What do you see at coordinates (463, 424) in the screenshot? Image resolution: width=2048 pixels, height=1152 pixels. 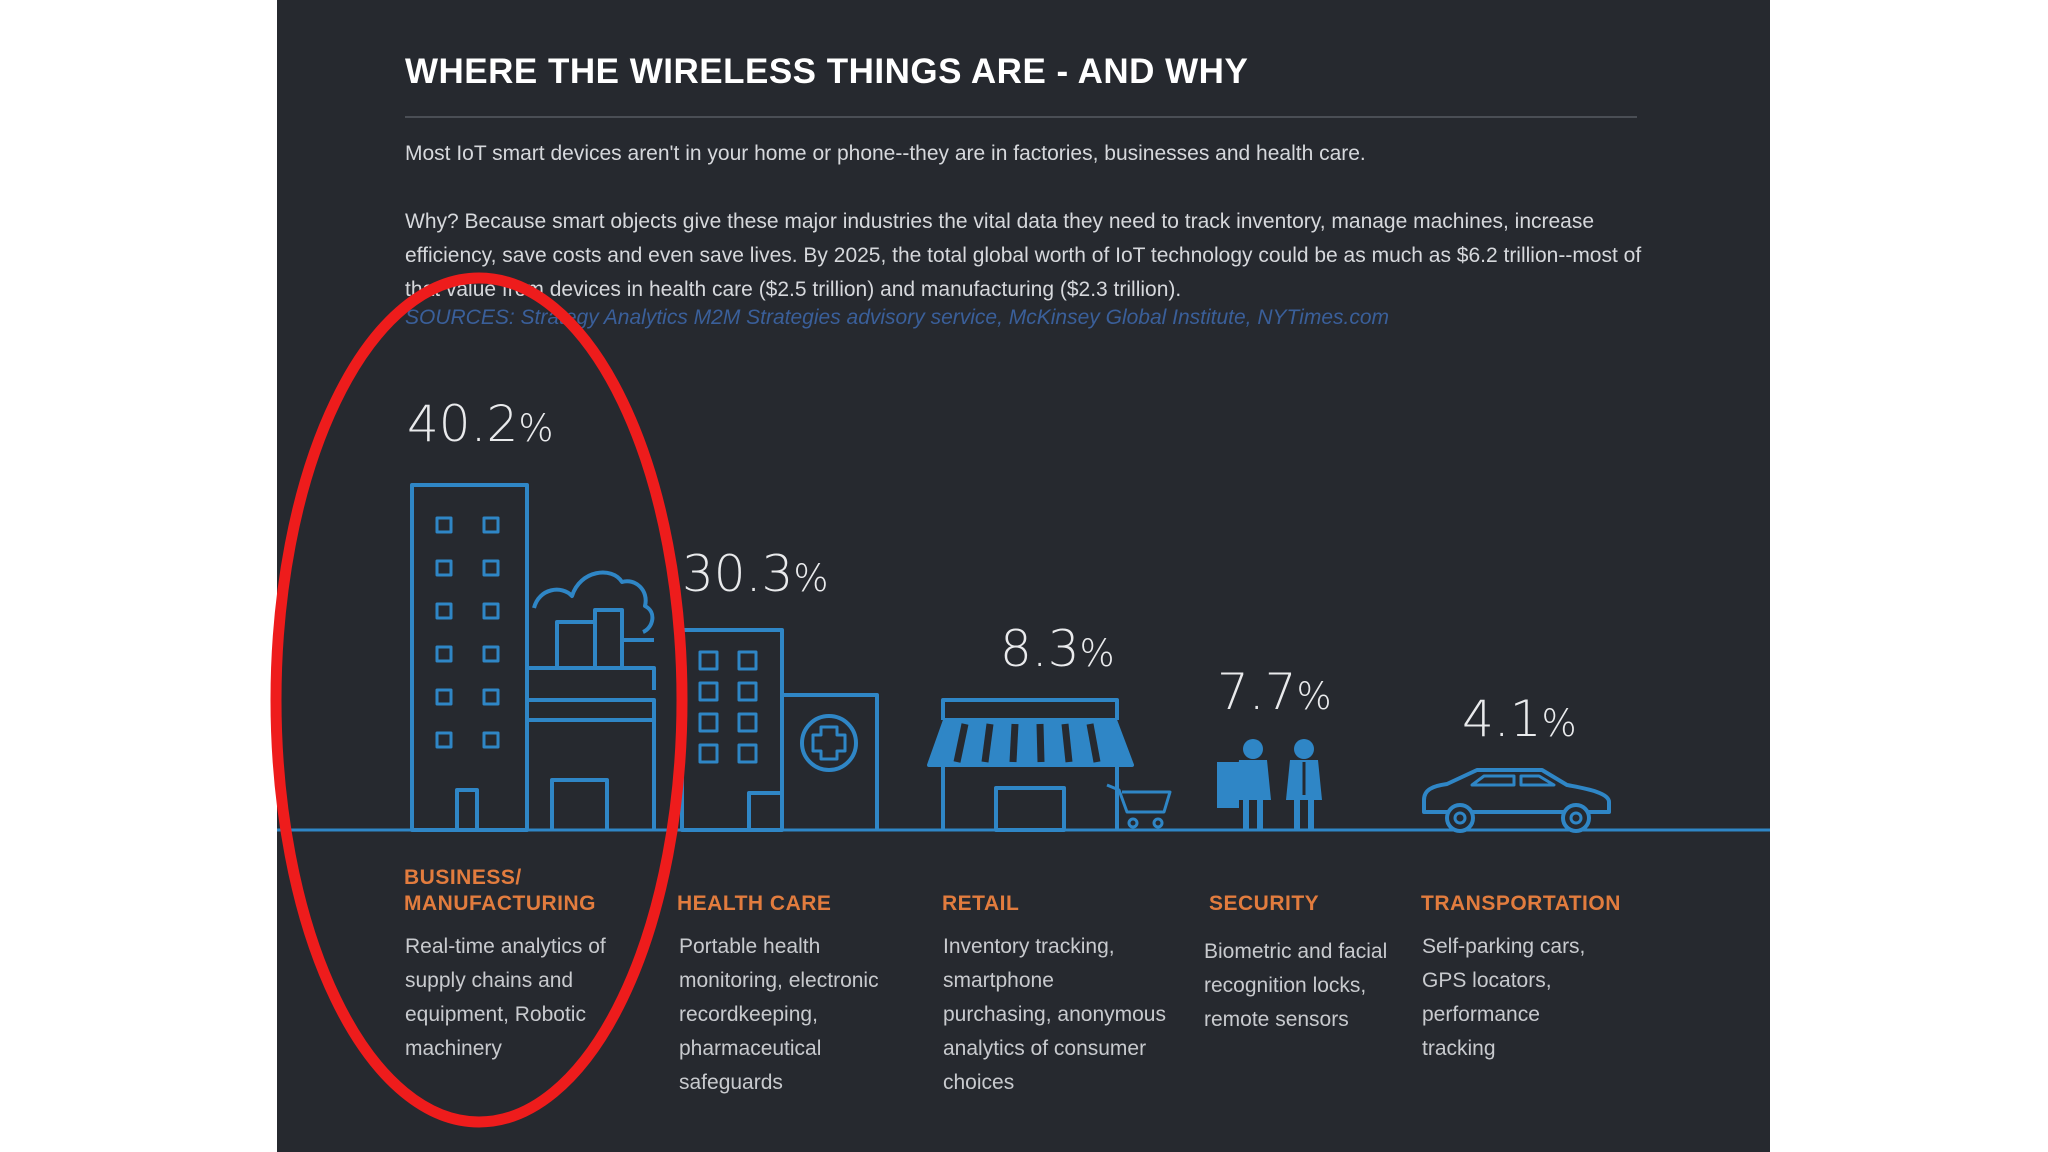 I see `percent-value: 40.2` at bounding box center [463, 424].